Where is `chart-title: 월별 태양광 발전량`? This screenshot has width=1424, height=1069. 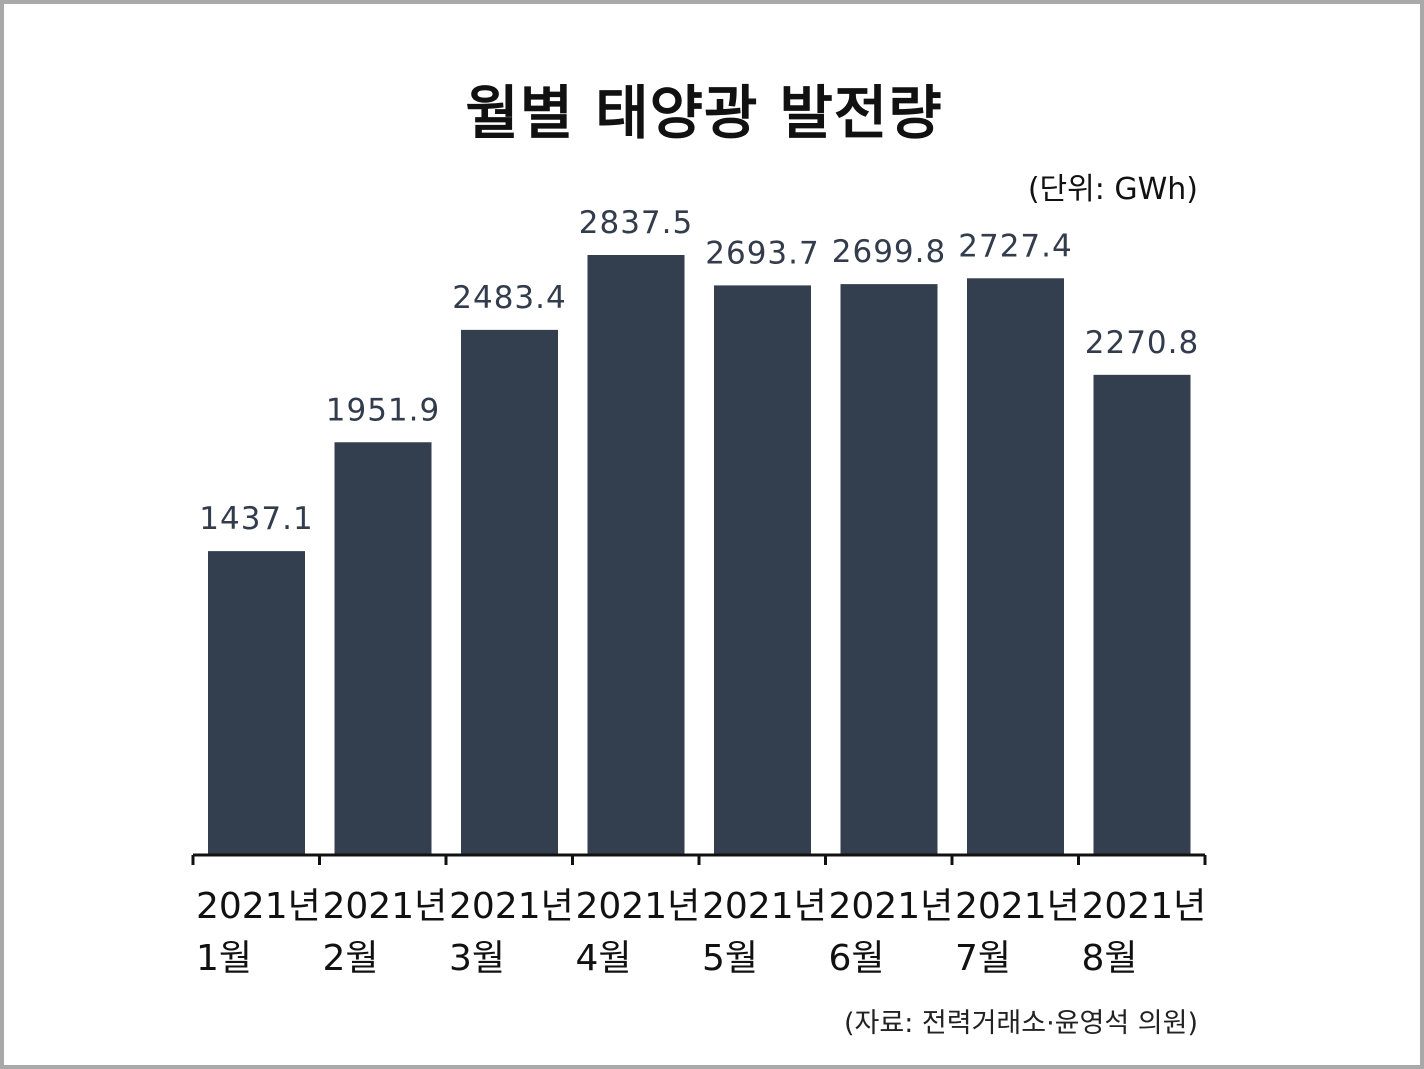
chart-title: 월별 태양광 발전량 is located at coordinates (704, 113).